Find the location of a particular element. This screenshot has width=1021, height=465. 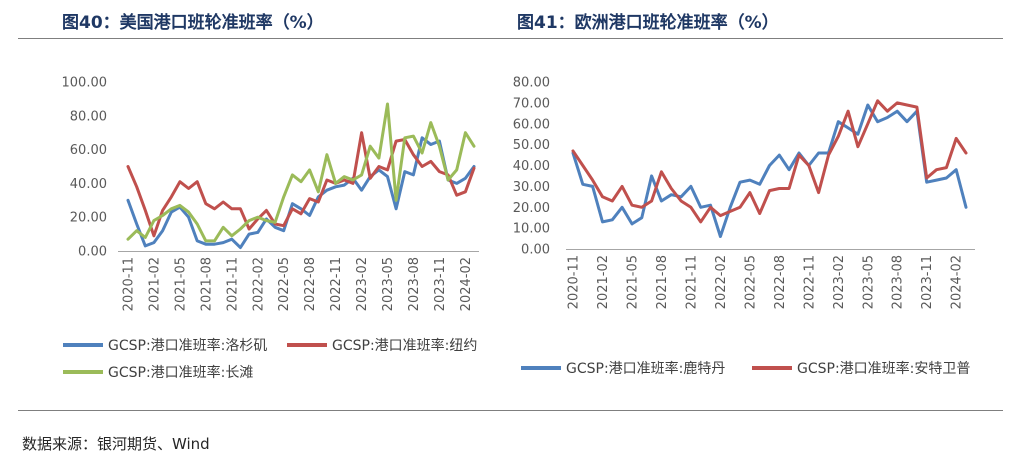

legend-item: GCSP:港口准班率:鹿特丹 is located at coordinates (623, 368).